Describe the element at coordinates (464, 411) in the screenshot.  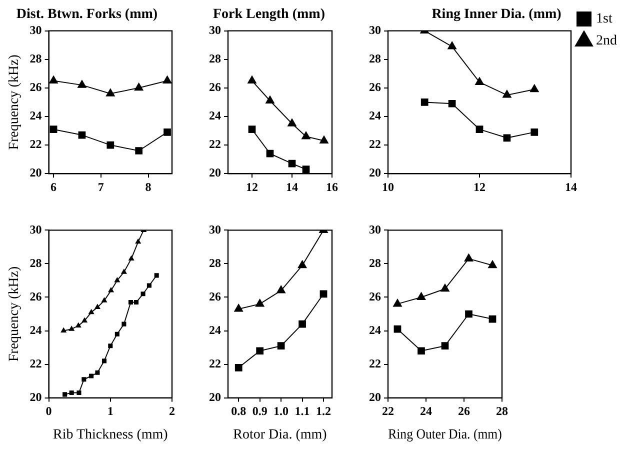
I see `x-tick-label: 26` at that location.